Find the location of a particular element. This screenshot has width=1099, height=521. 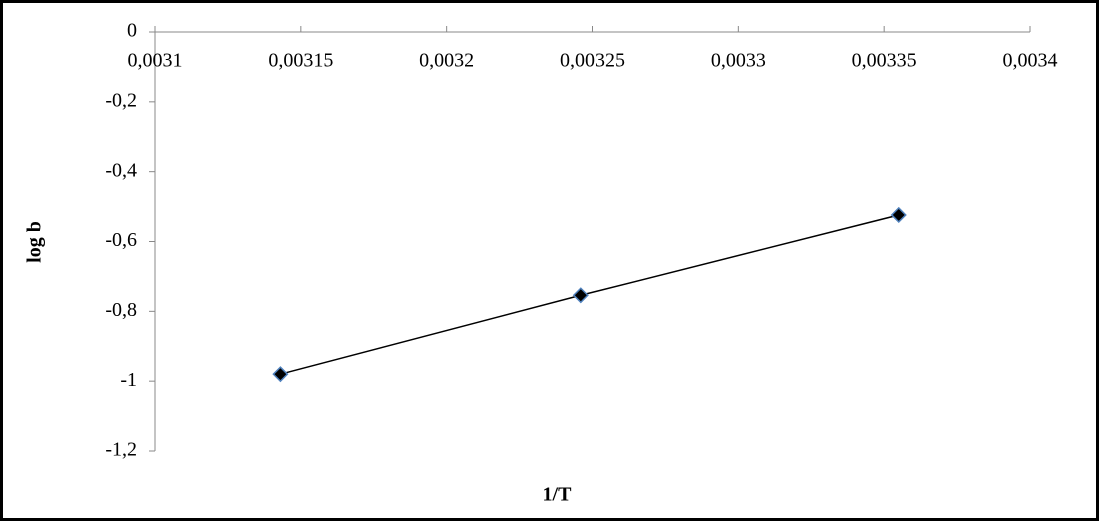

y-tick-label: -0,2 is located at coordinates (121, 100).